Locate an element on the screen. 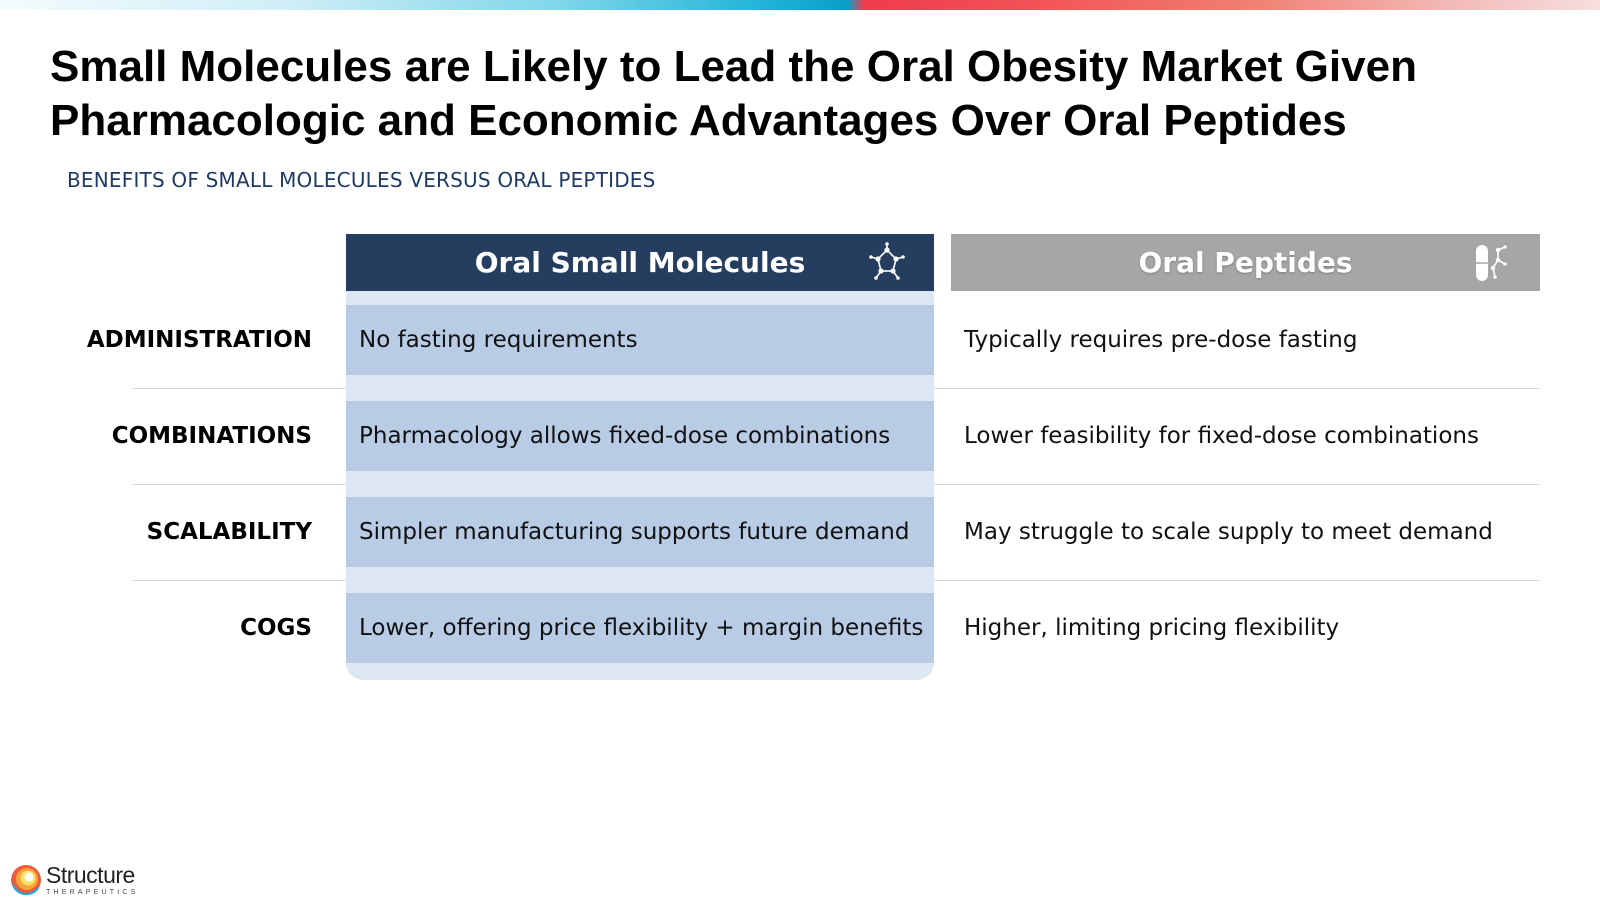 This screenshot has height=900, width=1600. header-oral-peptides-label: Oral Peptides is located at coordinates (1245, 262).